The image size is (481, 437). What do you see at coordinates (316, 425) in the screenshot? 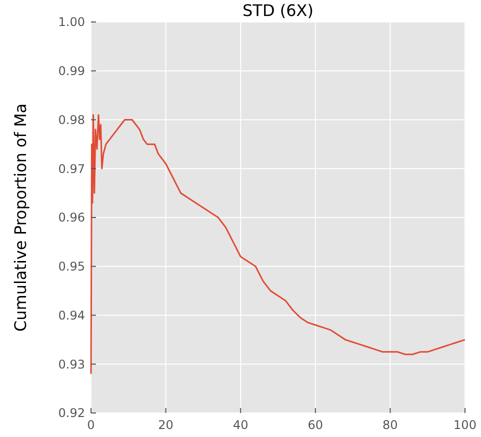
I see `x-tick-label: 60` at bounding box center [316, 425].